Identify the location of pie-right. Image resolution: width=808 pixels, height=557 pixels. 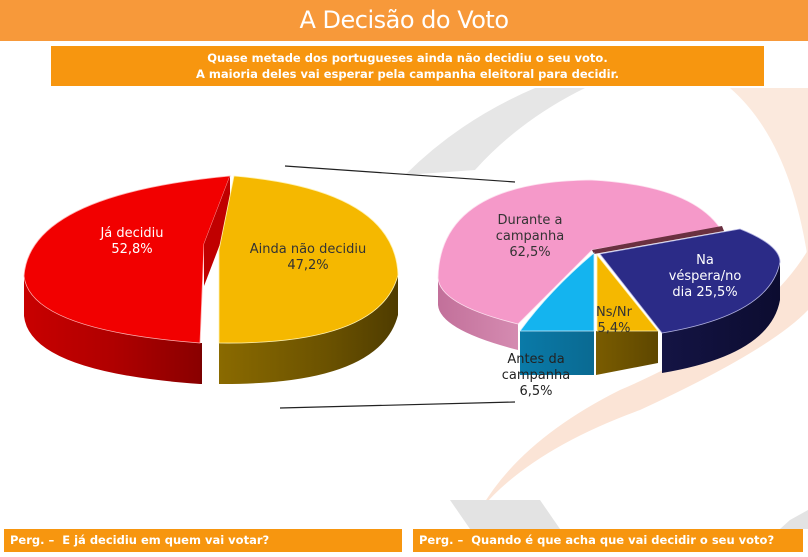
(609, 277).